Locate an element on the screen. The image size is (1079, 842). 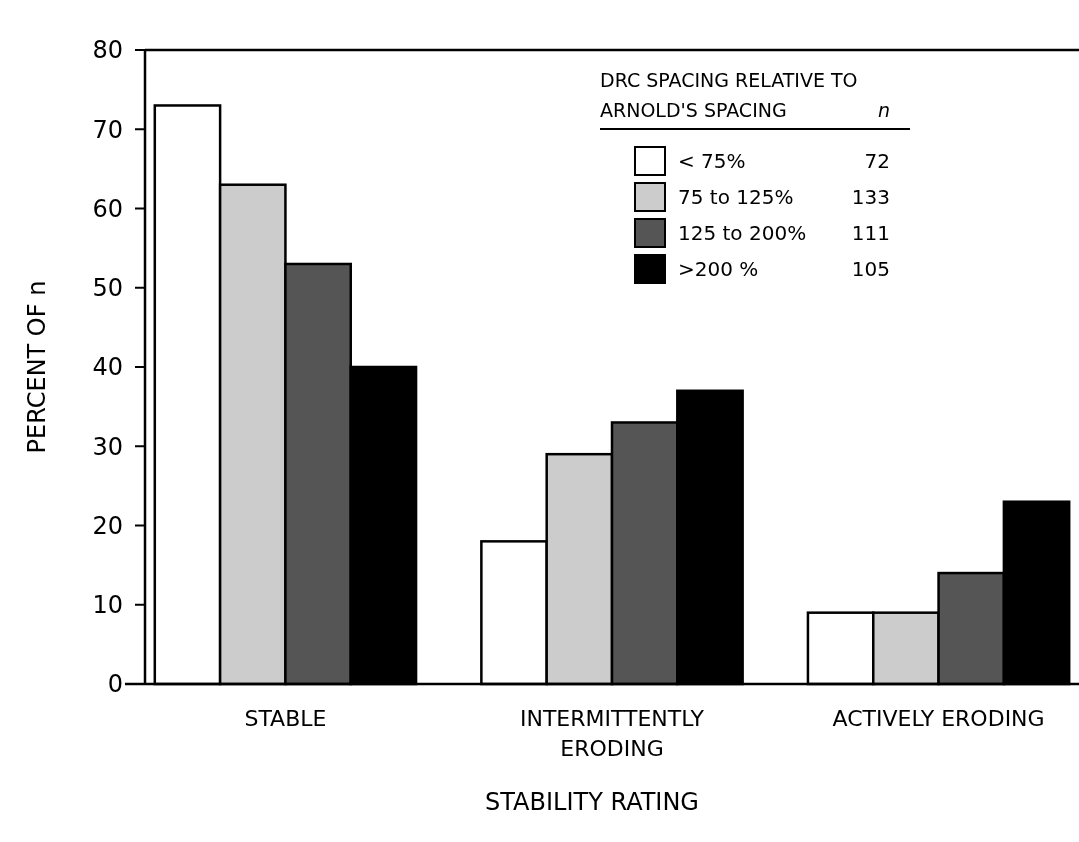
y-axis-title: PERCENT OF n is located at coordinates (37, 367).